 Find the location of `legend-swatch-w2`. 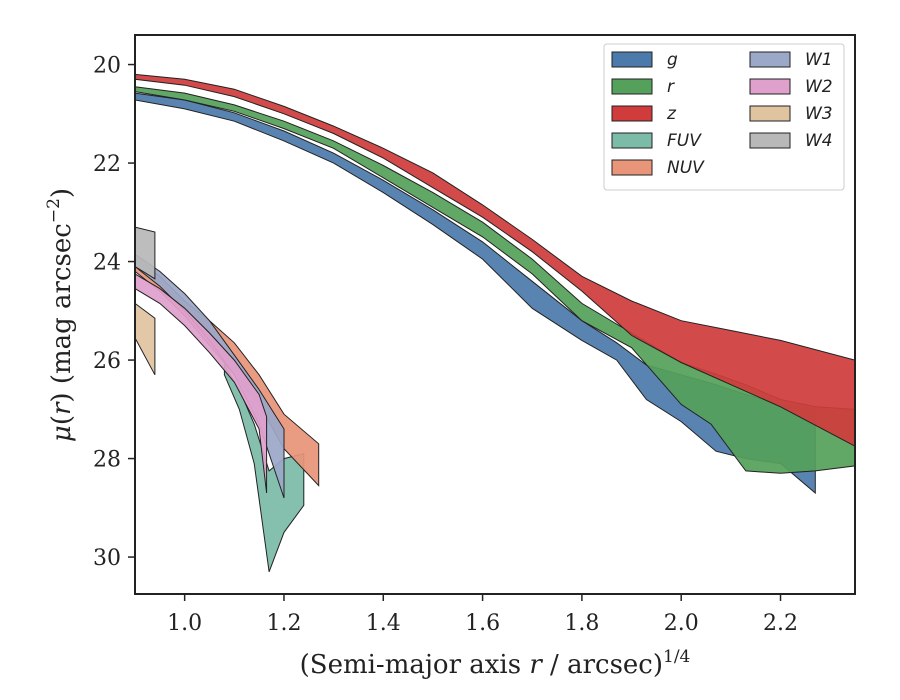

legend-swatch-w2 is located at coordinates (770, 86).